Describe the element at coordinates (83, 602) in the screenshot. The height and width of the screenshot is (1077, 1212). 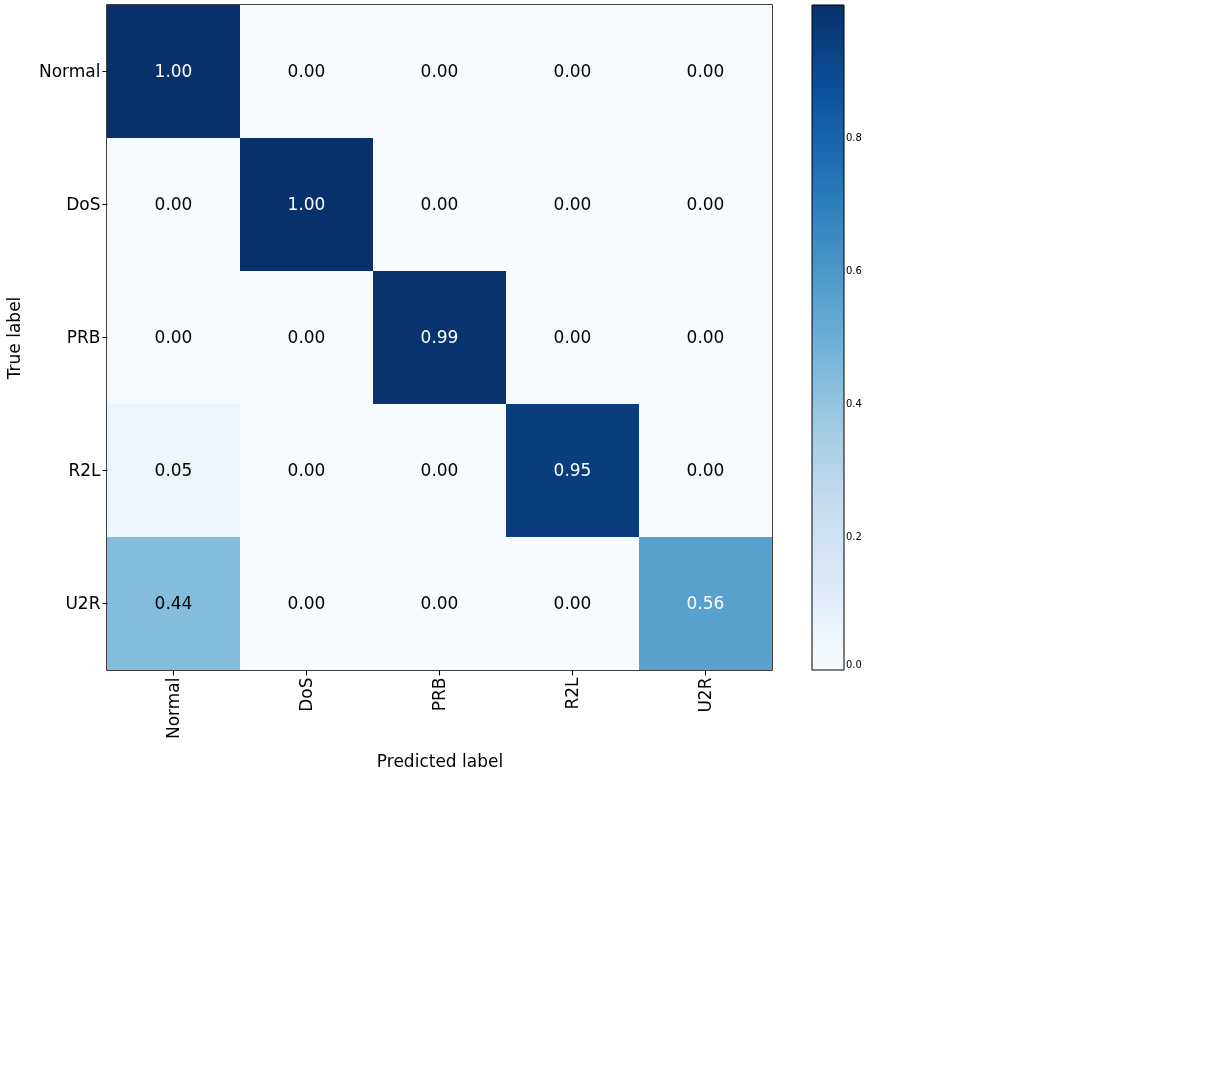
I see `y-tick-label: U2R` at that location.